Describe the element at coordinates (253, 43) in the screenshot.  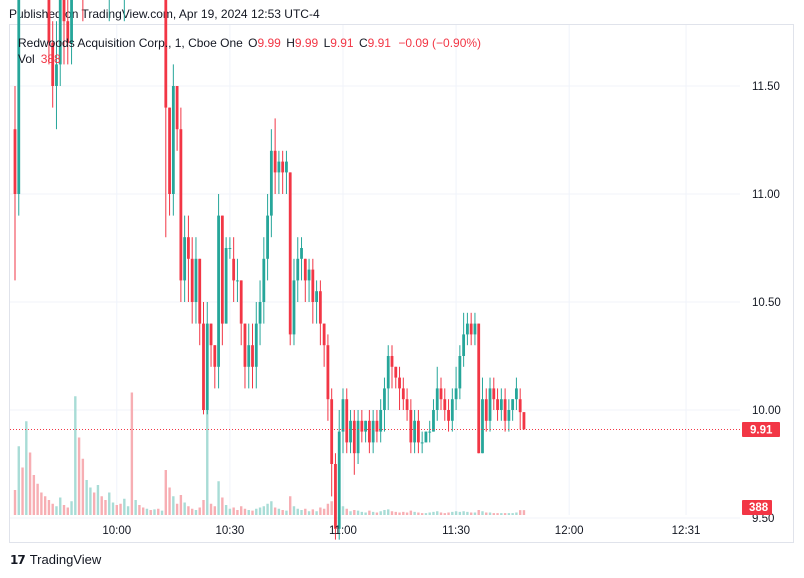
I see `open-label: O` at that location.